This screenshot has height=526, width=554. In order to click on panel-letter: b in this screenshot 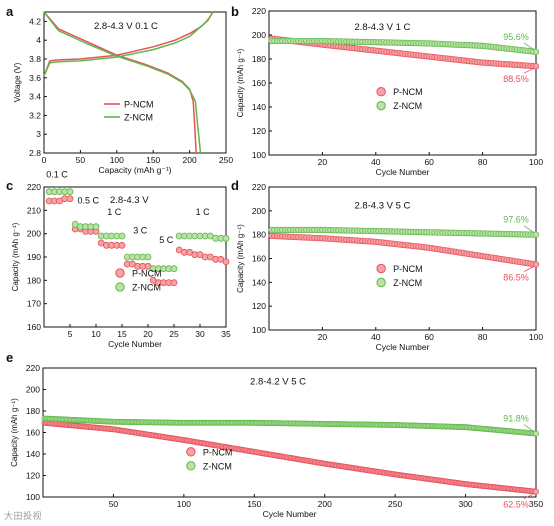, I will do `click(235, 11)`.